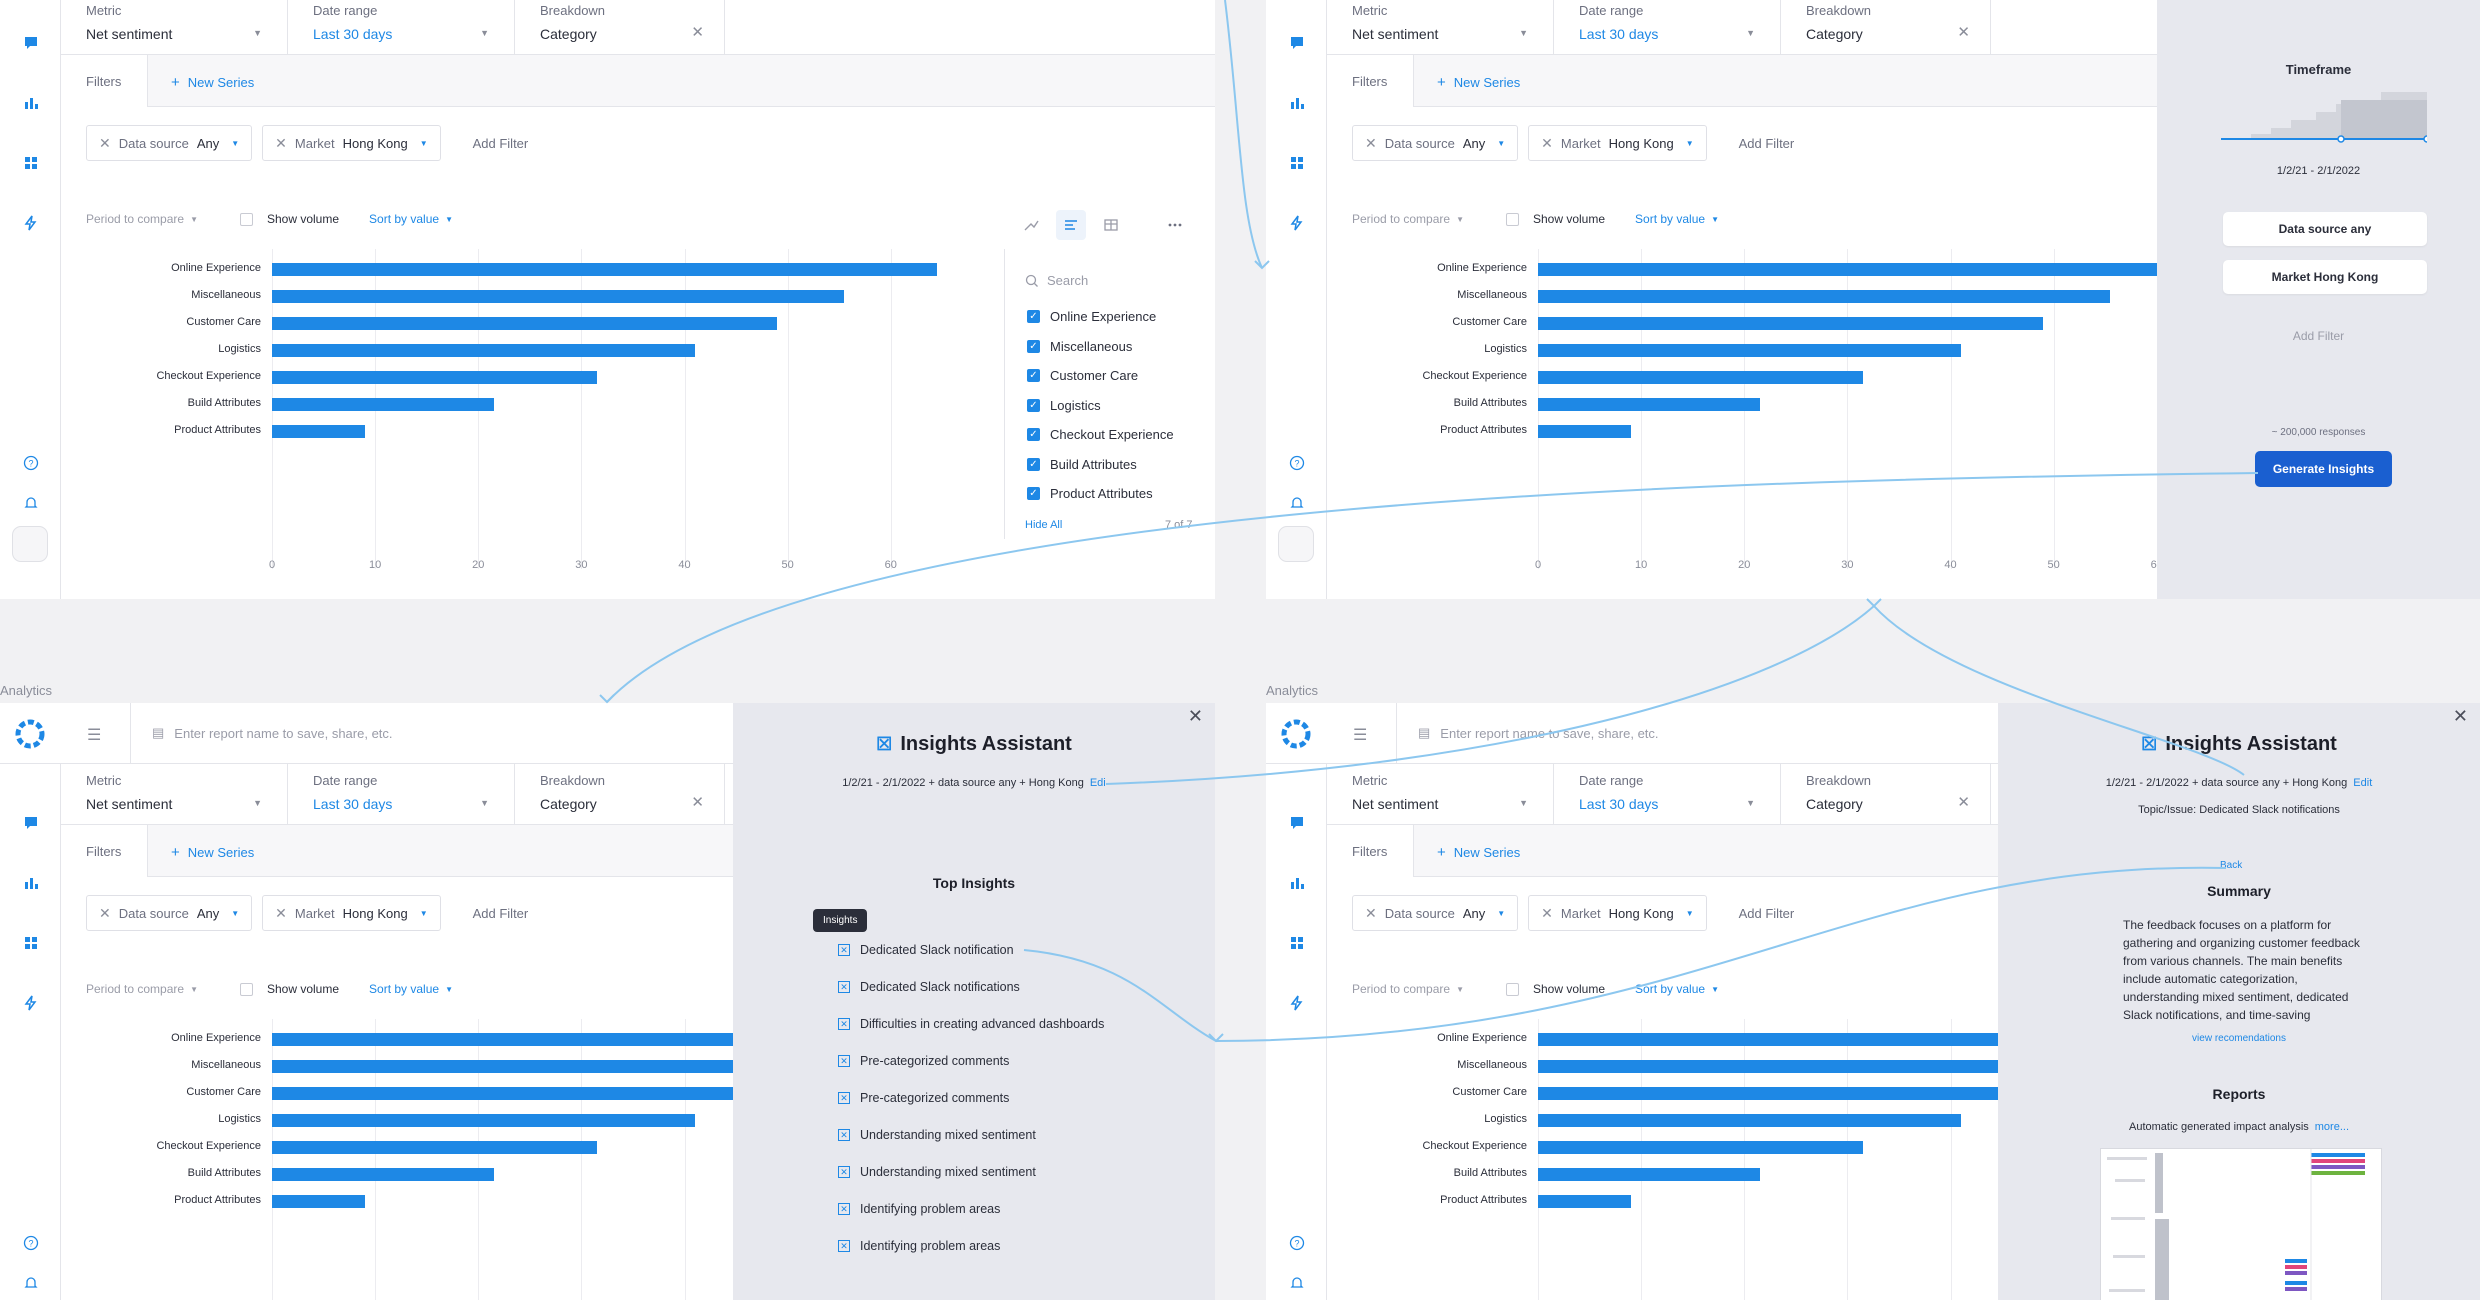 This screenshot has height=1300, width=2480. I want to click on view-recommendations-link: view recomendations, so click(2239, 1038).